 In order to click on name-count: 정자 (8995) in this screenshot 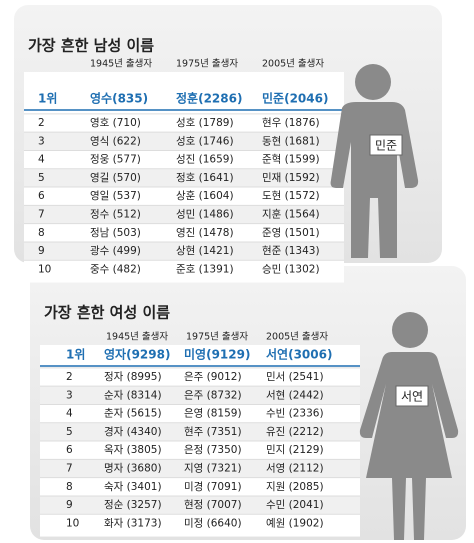, I will do `click(133, 377)`.